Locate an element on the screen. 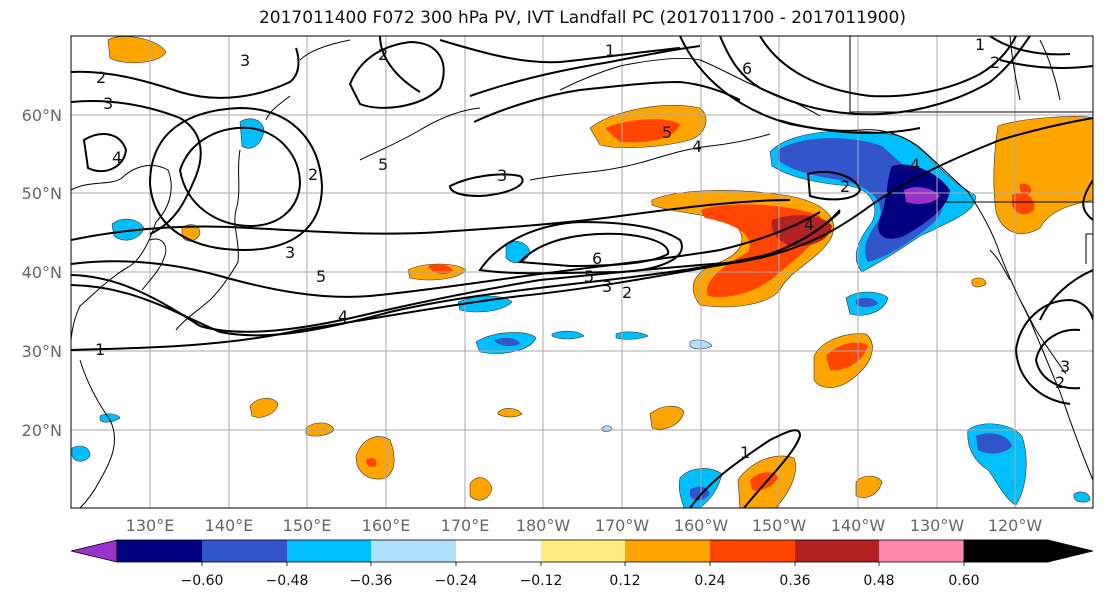 Image resolution: width=1105 pixels, height=601 pixels. lat-label: 60°N is located at coordinates (42, 115).